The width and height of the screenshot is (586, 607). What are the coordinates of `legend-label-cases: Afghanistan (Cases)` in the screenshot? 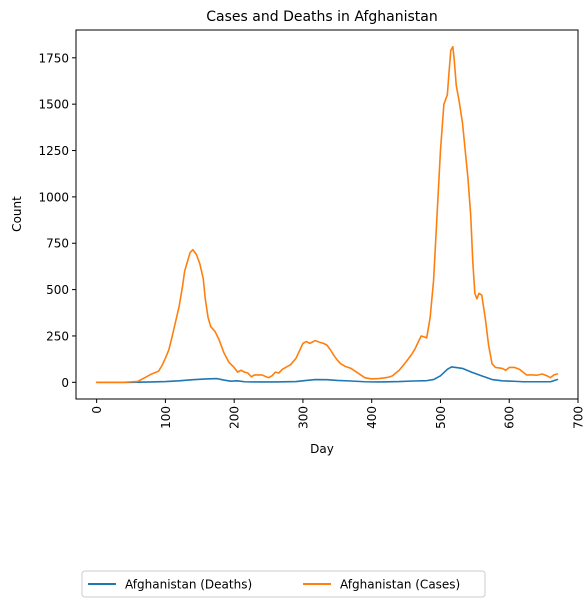 It's located at (400, 585).